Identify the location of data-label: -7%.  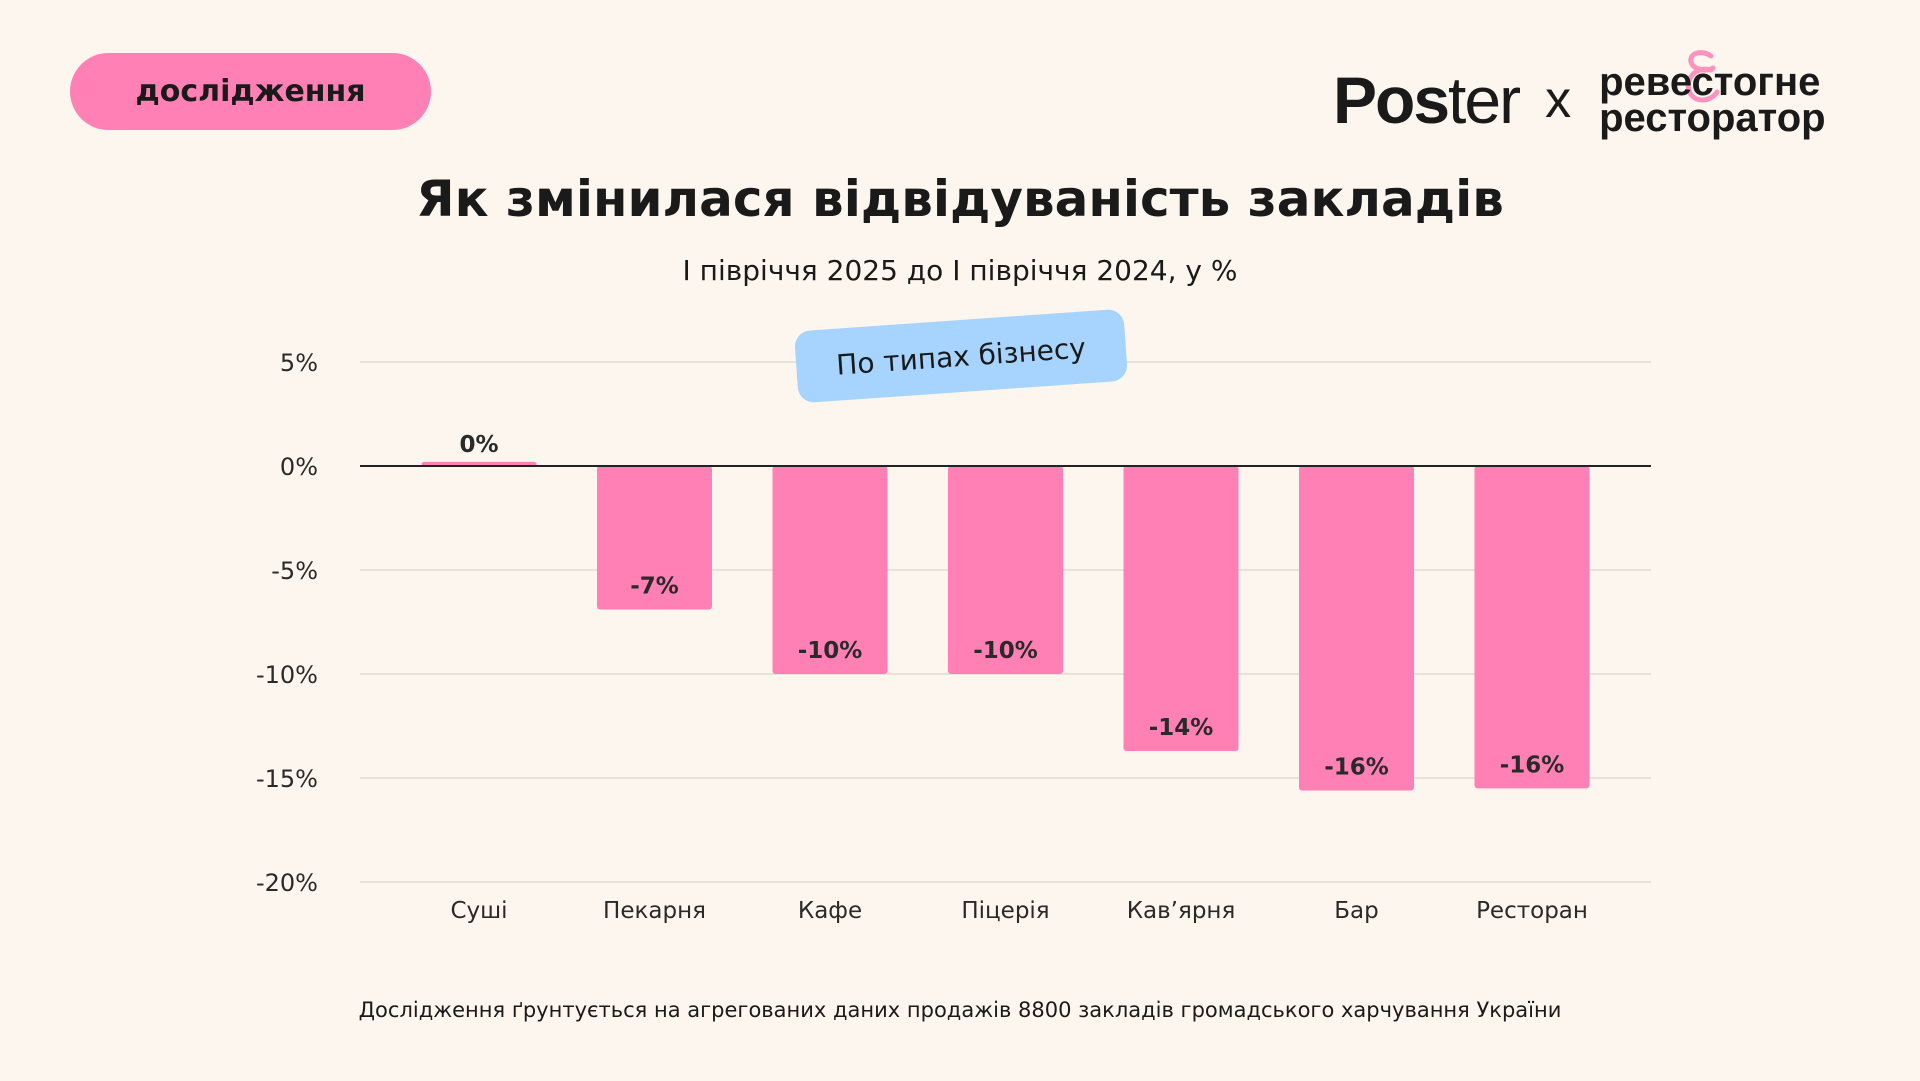
(654, 587).